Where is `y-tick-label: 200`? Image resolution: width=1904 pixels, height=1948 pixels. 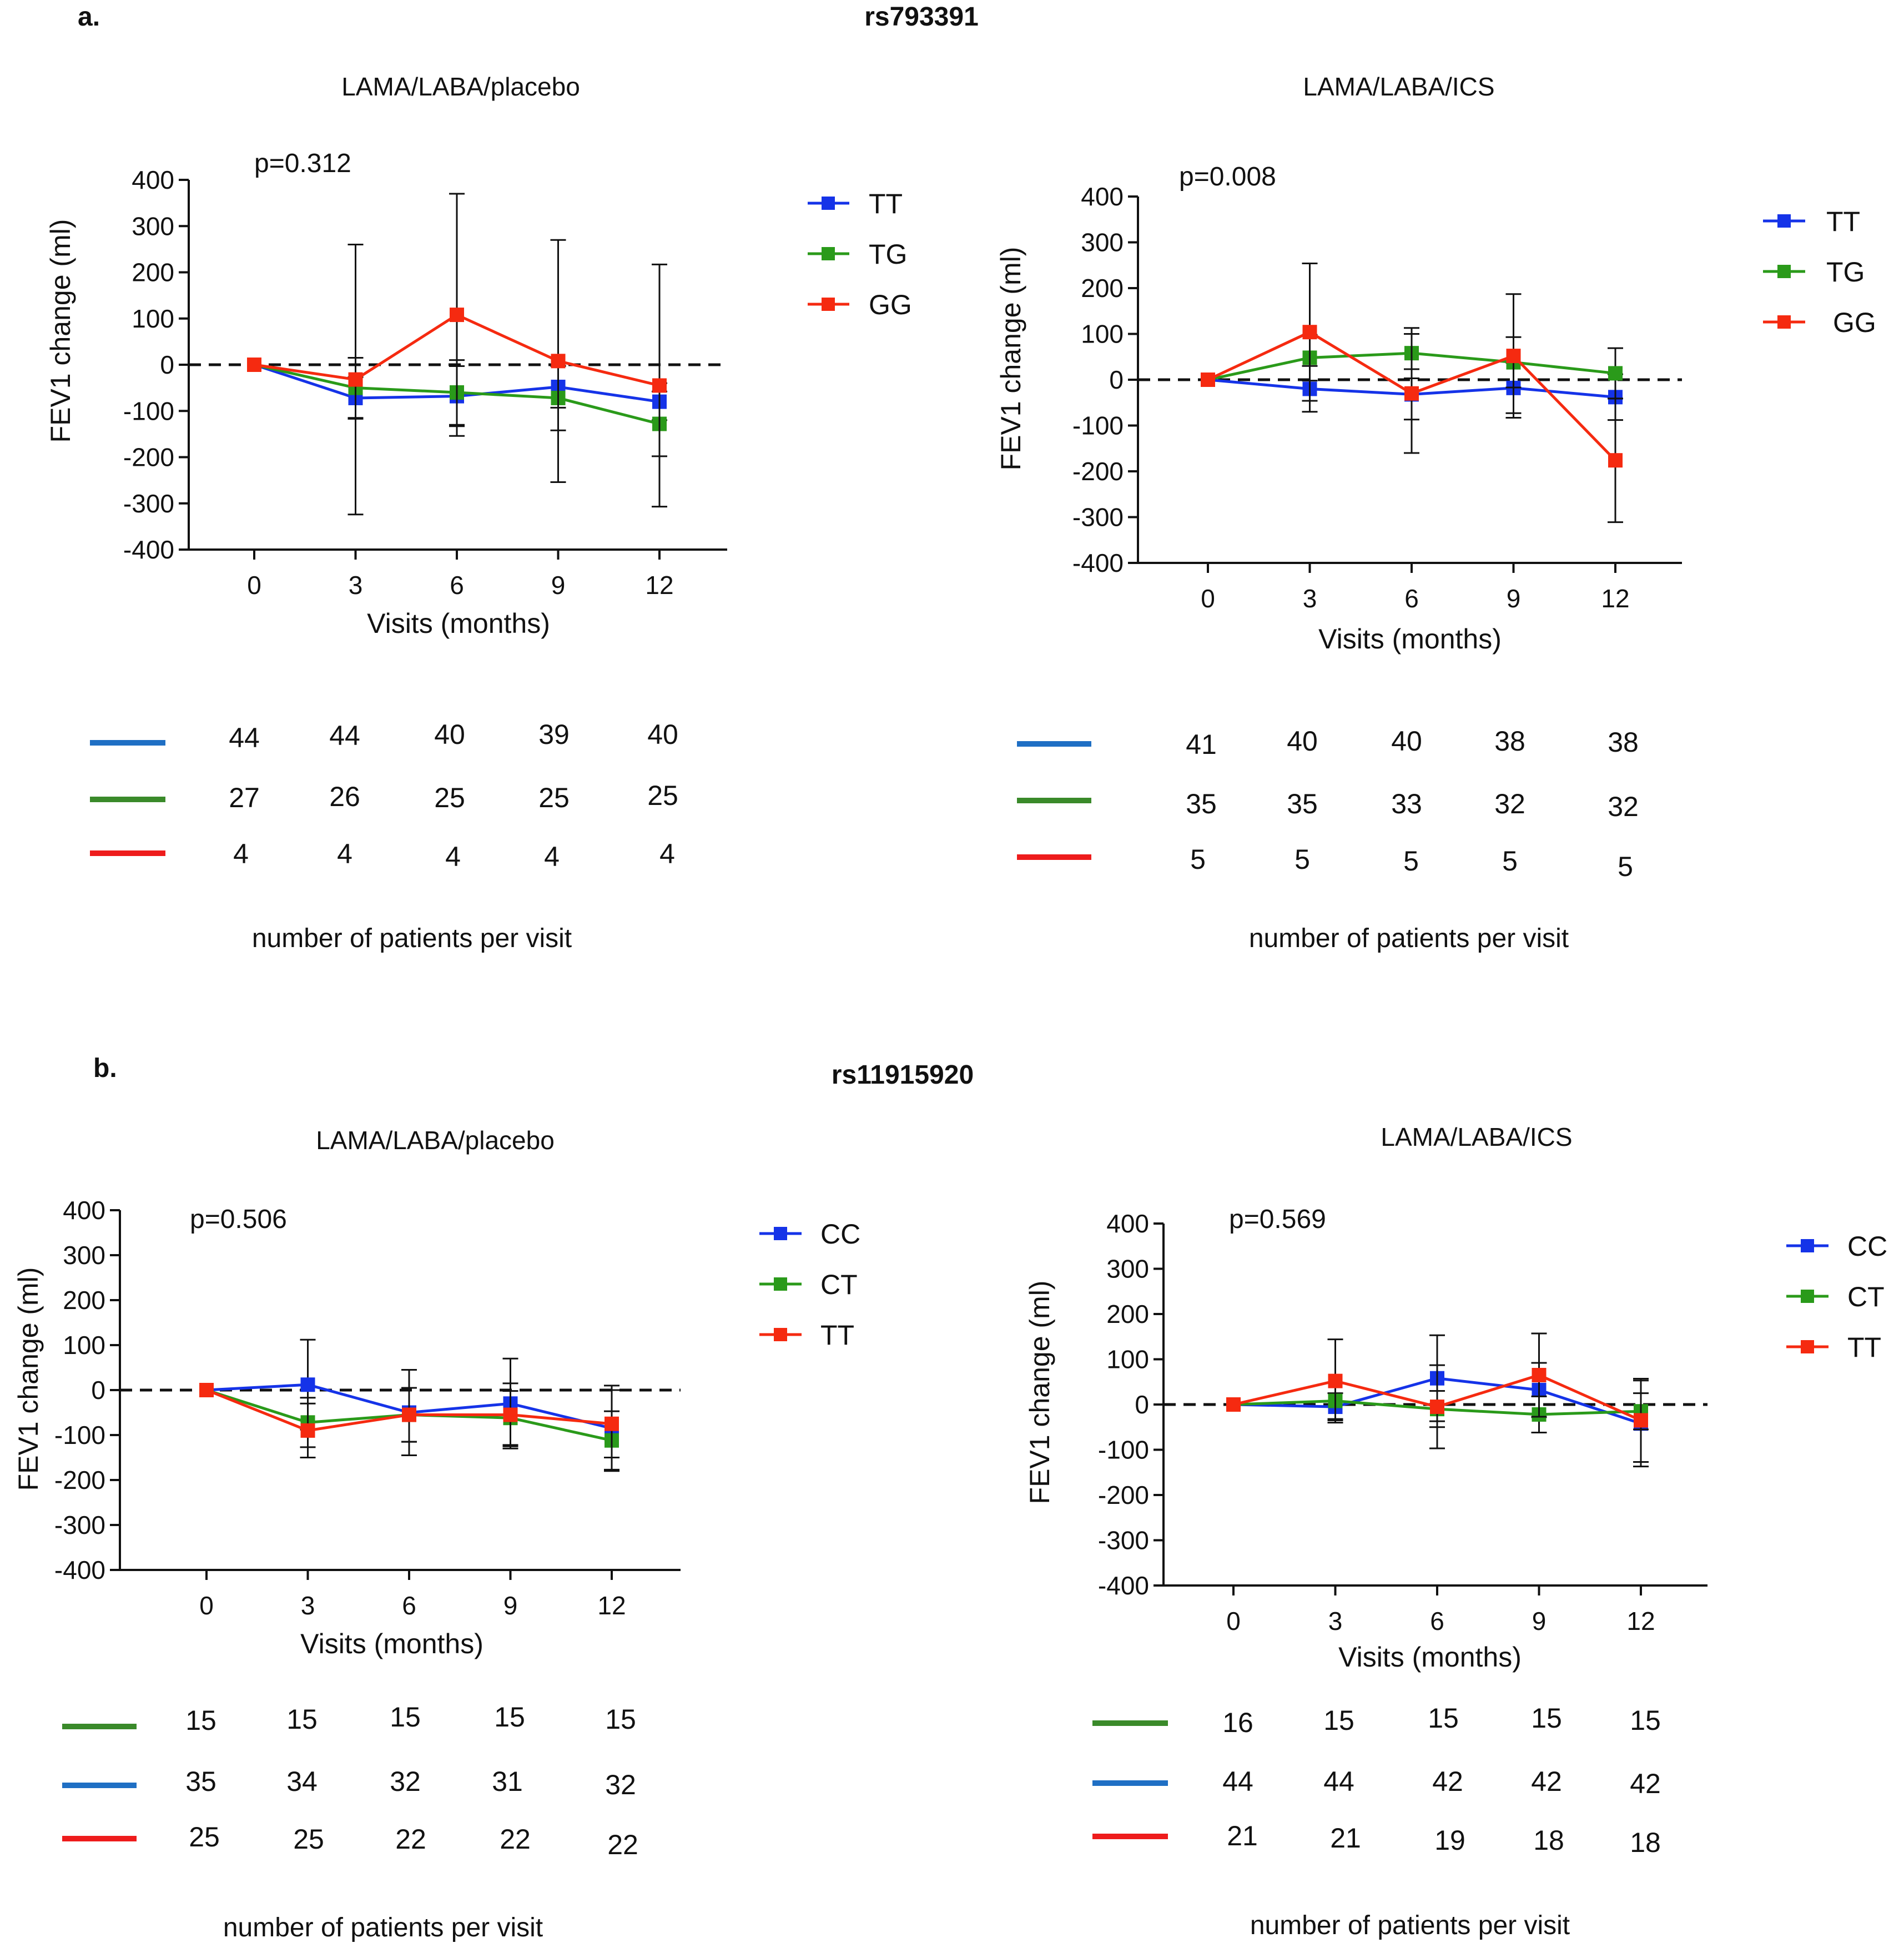
y-tick-label: 200 is located at coordinates (153, 272).